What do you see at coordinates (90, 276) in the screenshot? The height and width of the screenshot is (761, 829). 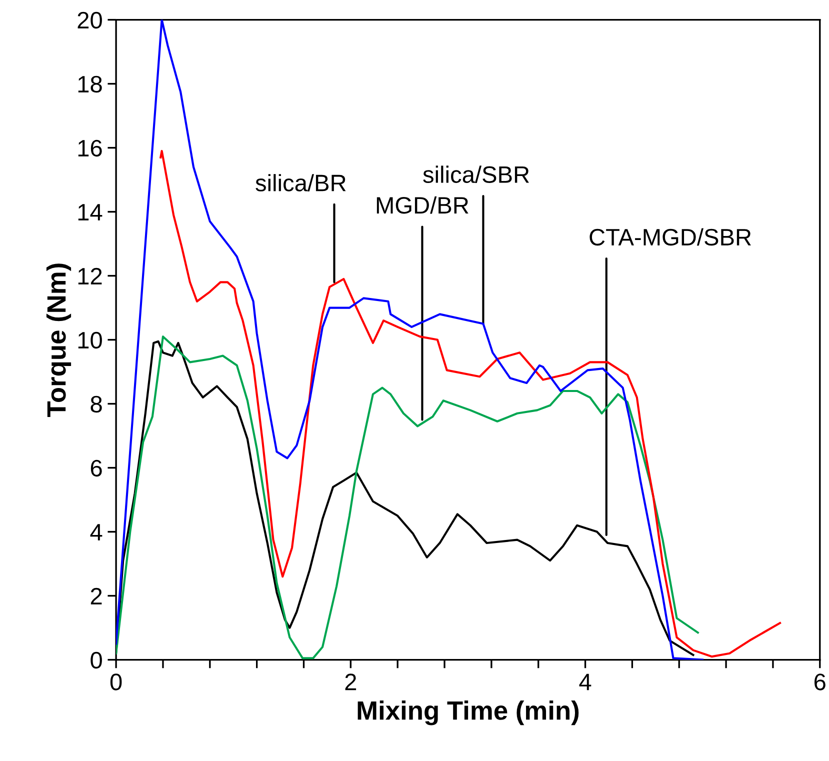 I see `y-tick-label: 12` at bounding box center [90, 276].